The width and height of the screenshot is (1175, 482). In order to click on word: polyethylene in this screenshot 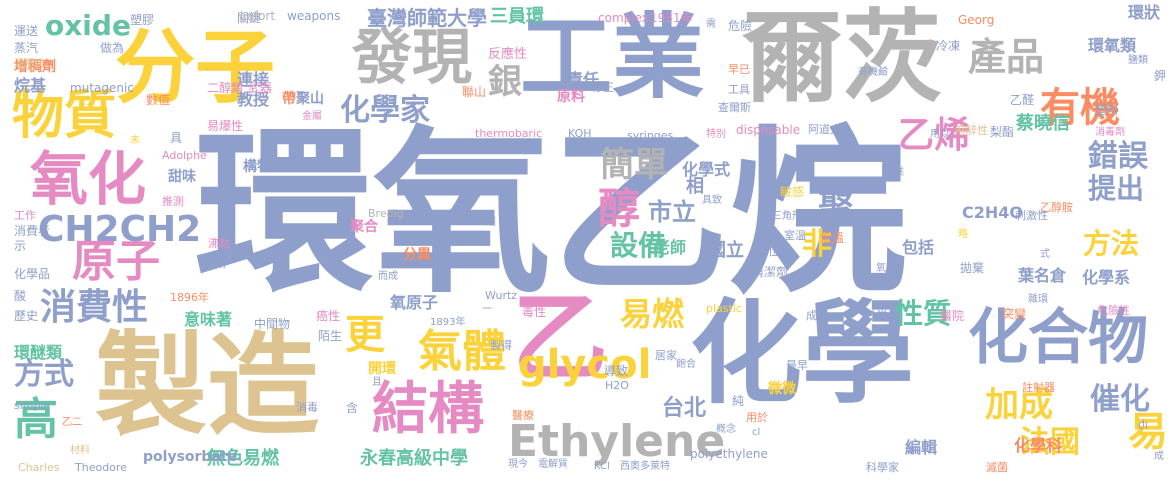, I will do `click(729, 454)`.